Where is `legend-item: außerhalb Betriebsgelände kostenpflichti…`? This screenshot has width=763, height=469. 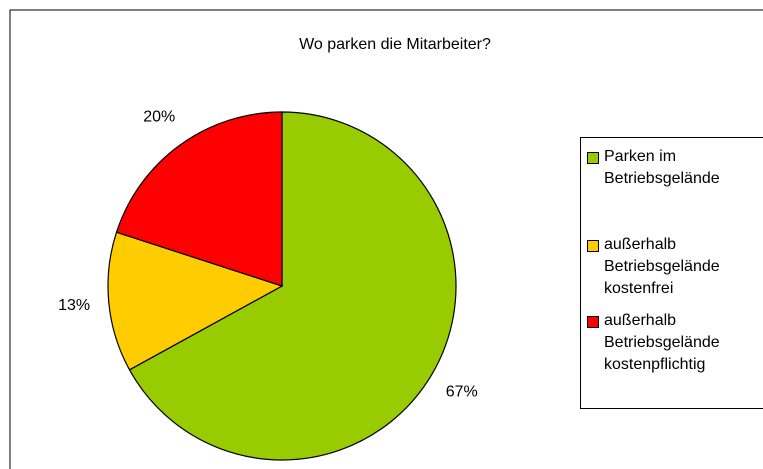 legend-item: außerhalb Betriebsgelände kostenpflichti… is located at coordinates (675, 343).